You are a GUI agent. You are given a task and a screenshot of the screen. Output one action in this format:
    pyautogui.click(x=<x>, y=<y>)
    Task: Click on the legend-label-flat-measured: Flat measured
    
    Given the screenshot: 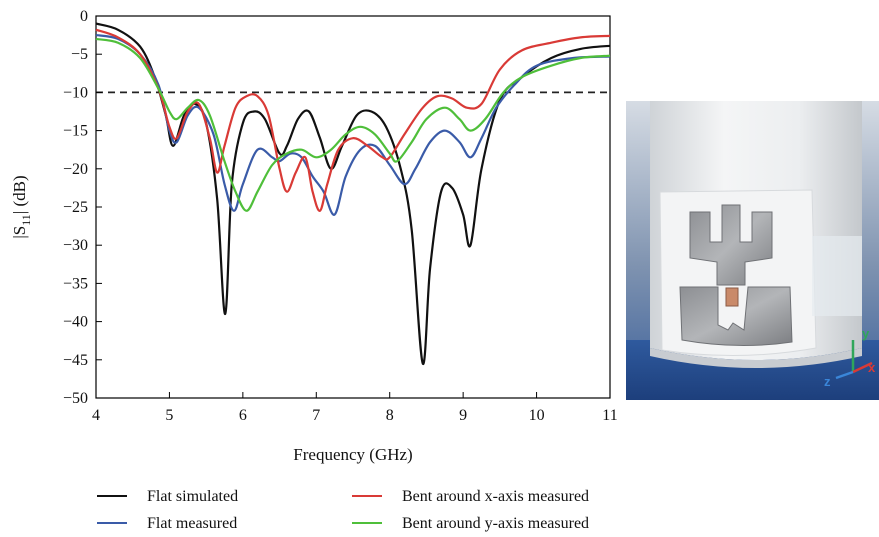 What is the action you would take?
    pyautogui.click(x=192, y=523)
    